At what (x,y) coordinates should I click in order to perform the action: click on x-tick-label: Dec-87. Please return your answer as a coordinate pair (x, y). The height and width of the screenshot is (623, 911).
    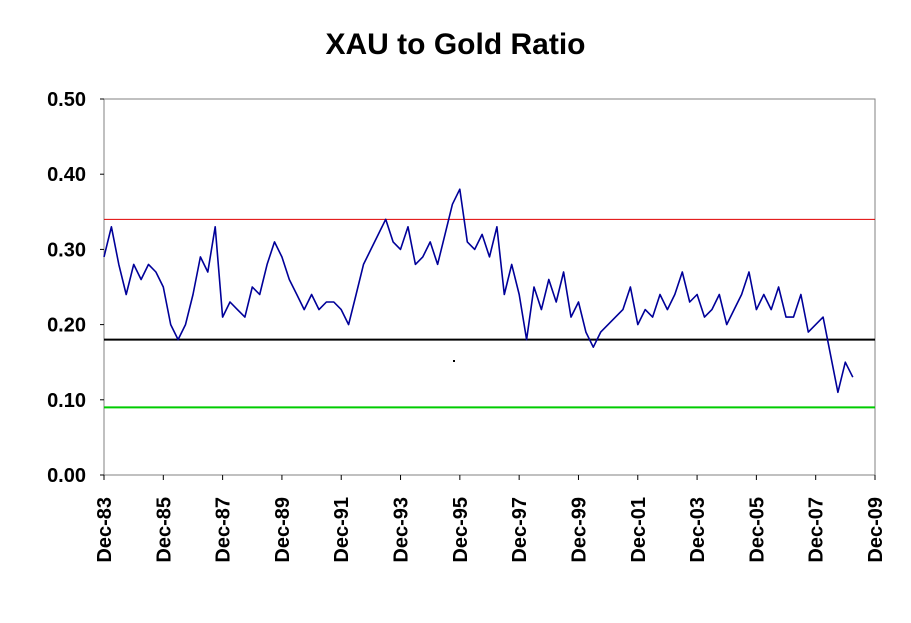
    Looking at the image, I should click on (224, 530).